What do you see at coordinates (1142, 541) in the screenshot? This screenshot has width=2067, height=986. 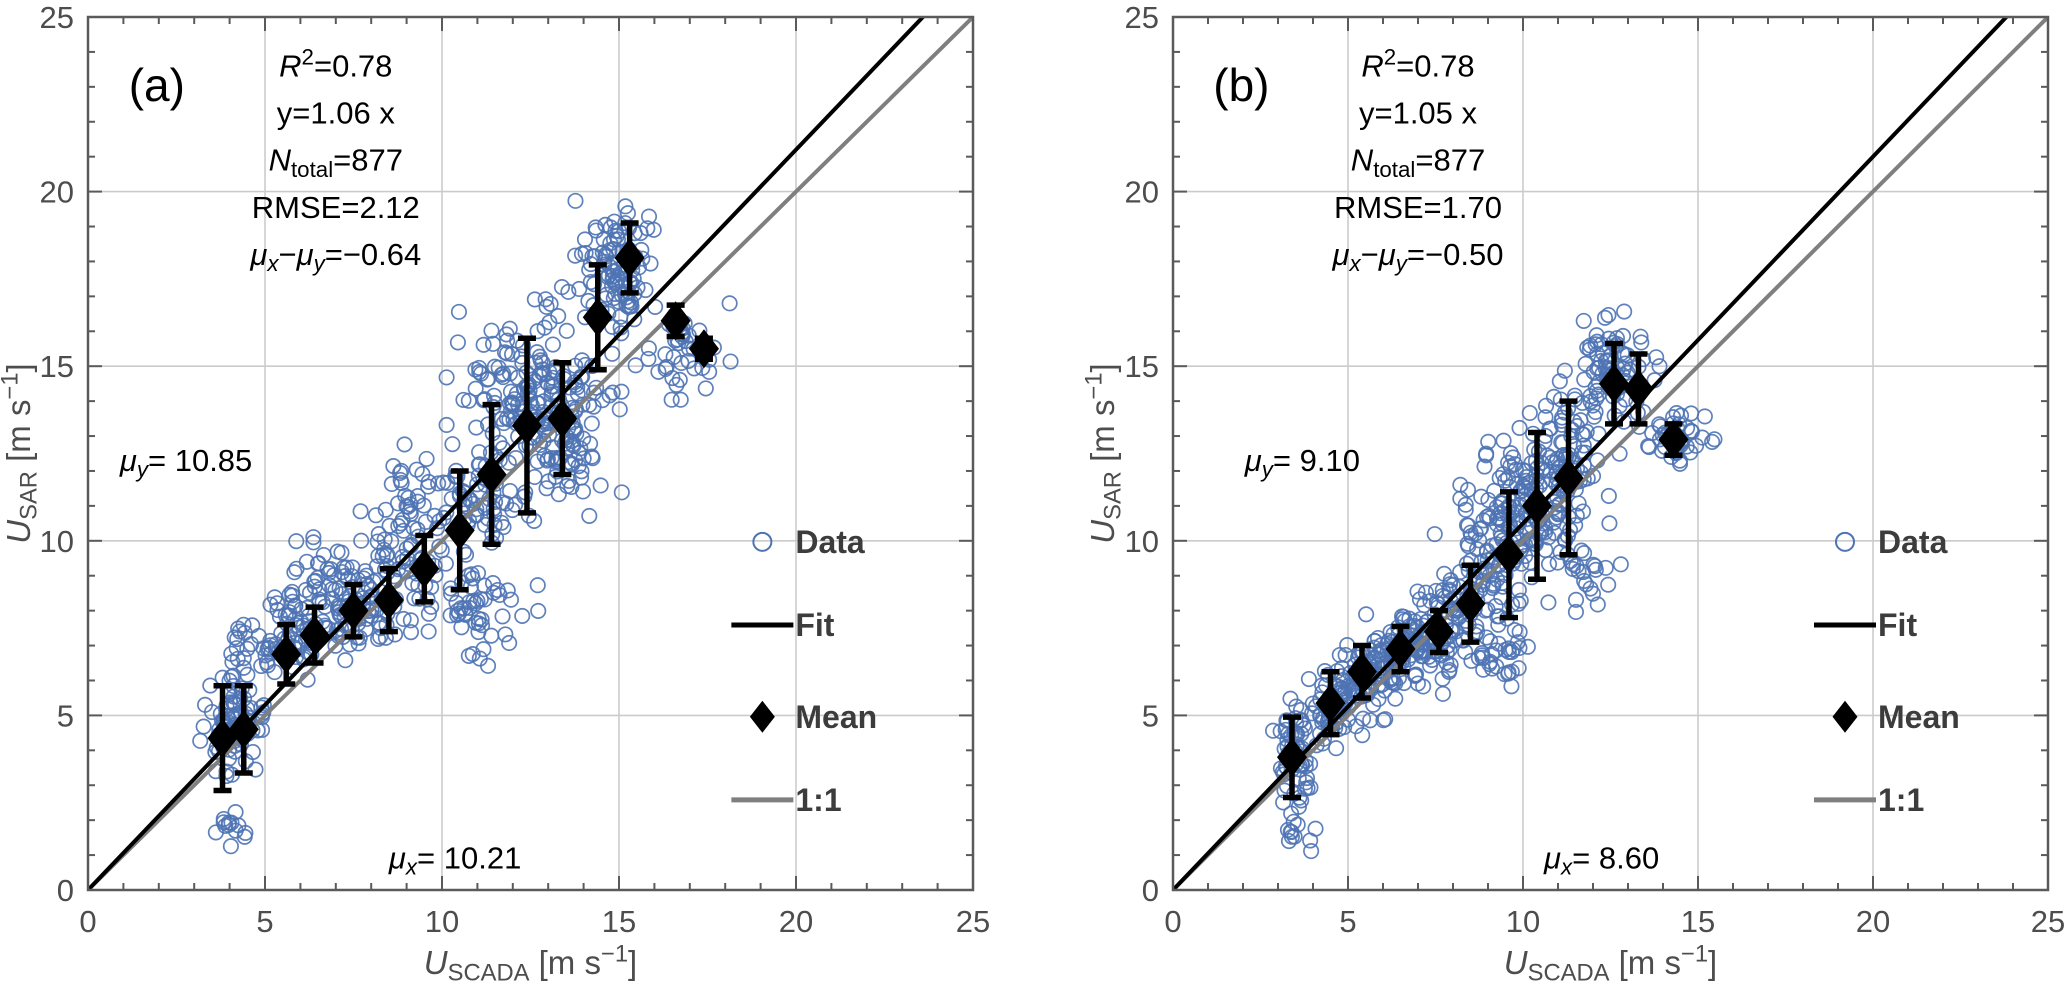 I see `y-tick-label: 10` at bounding box center [1142, 541].